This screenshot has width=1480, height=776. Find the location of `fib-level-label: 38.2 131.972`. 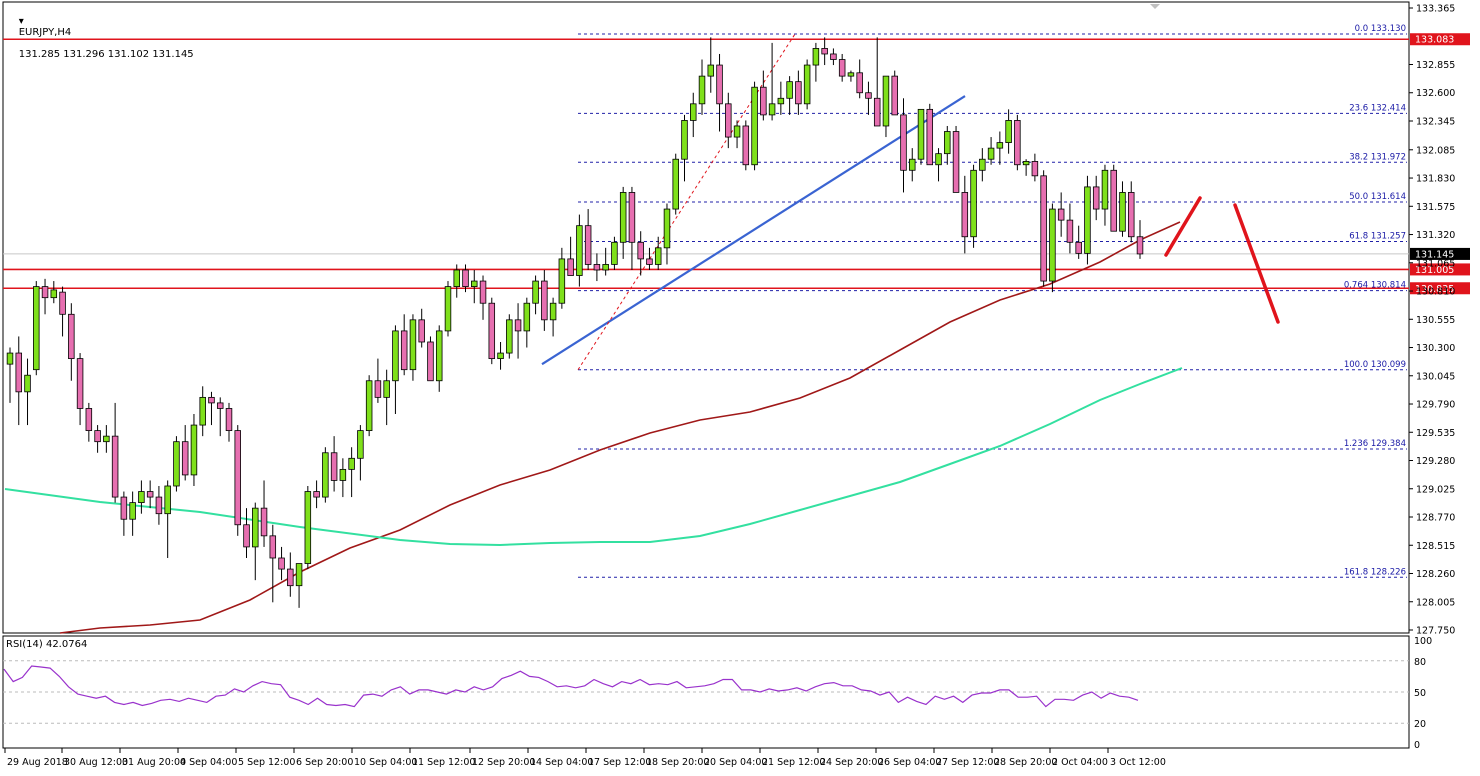

fib-level-label: 38.2 131.972 is located at coordinates (1377, 157).